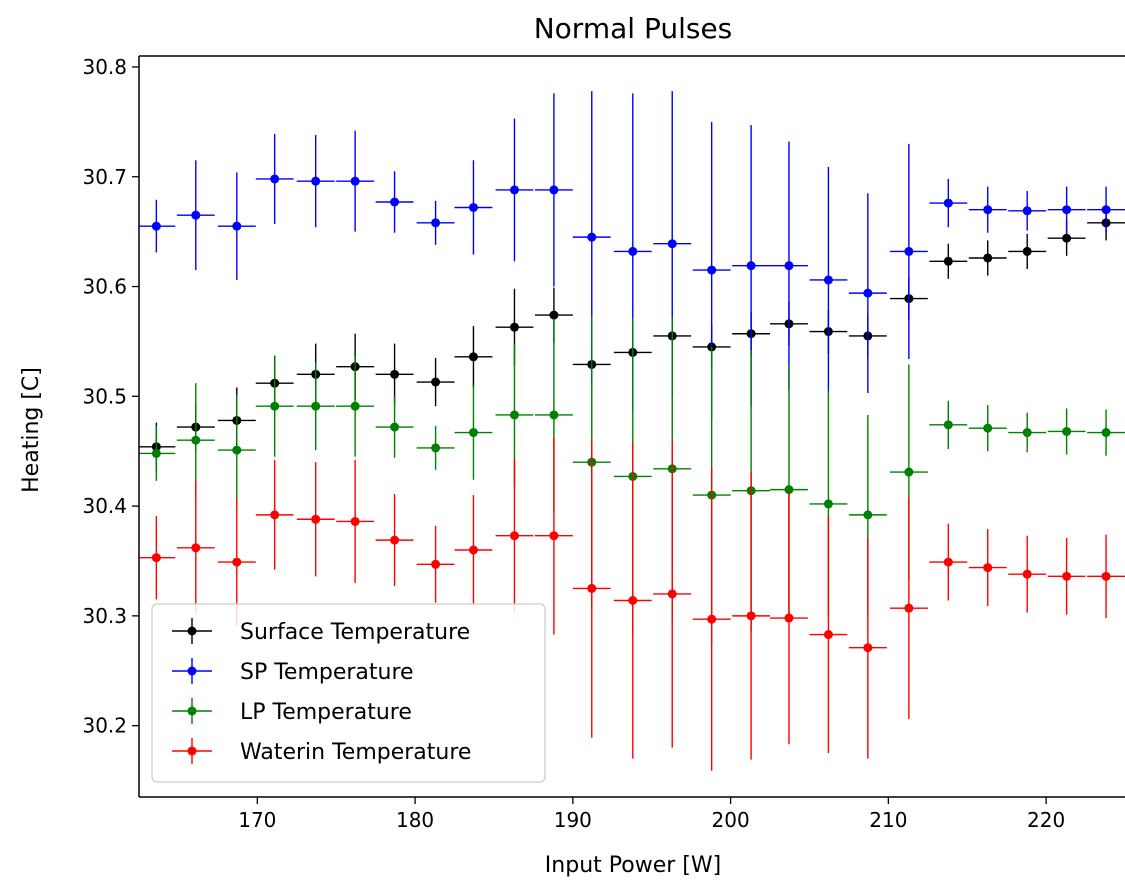 This screenshot has width=1125, height=882. What do you see at coordinates (257, 820) in the screenshot?
I see `x-tick-label: 170` at bounding box center [257, 820].